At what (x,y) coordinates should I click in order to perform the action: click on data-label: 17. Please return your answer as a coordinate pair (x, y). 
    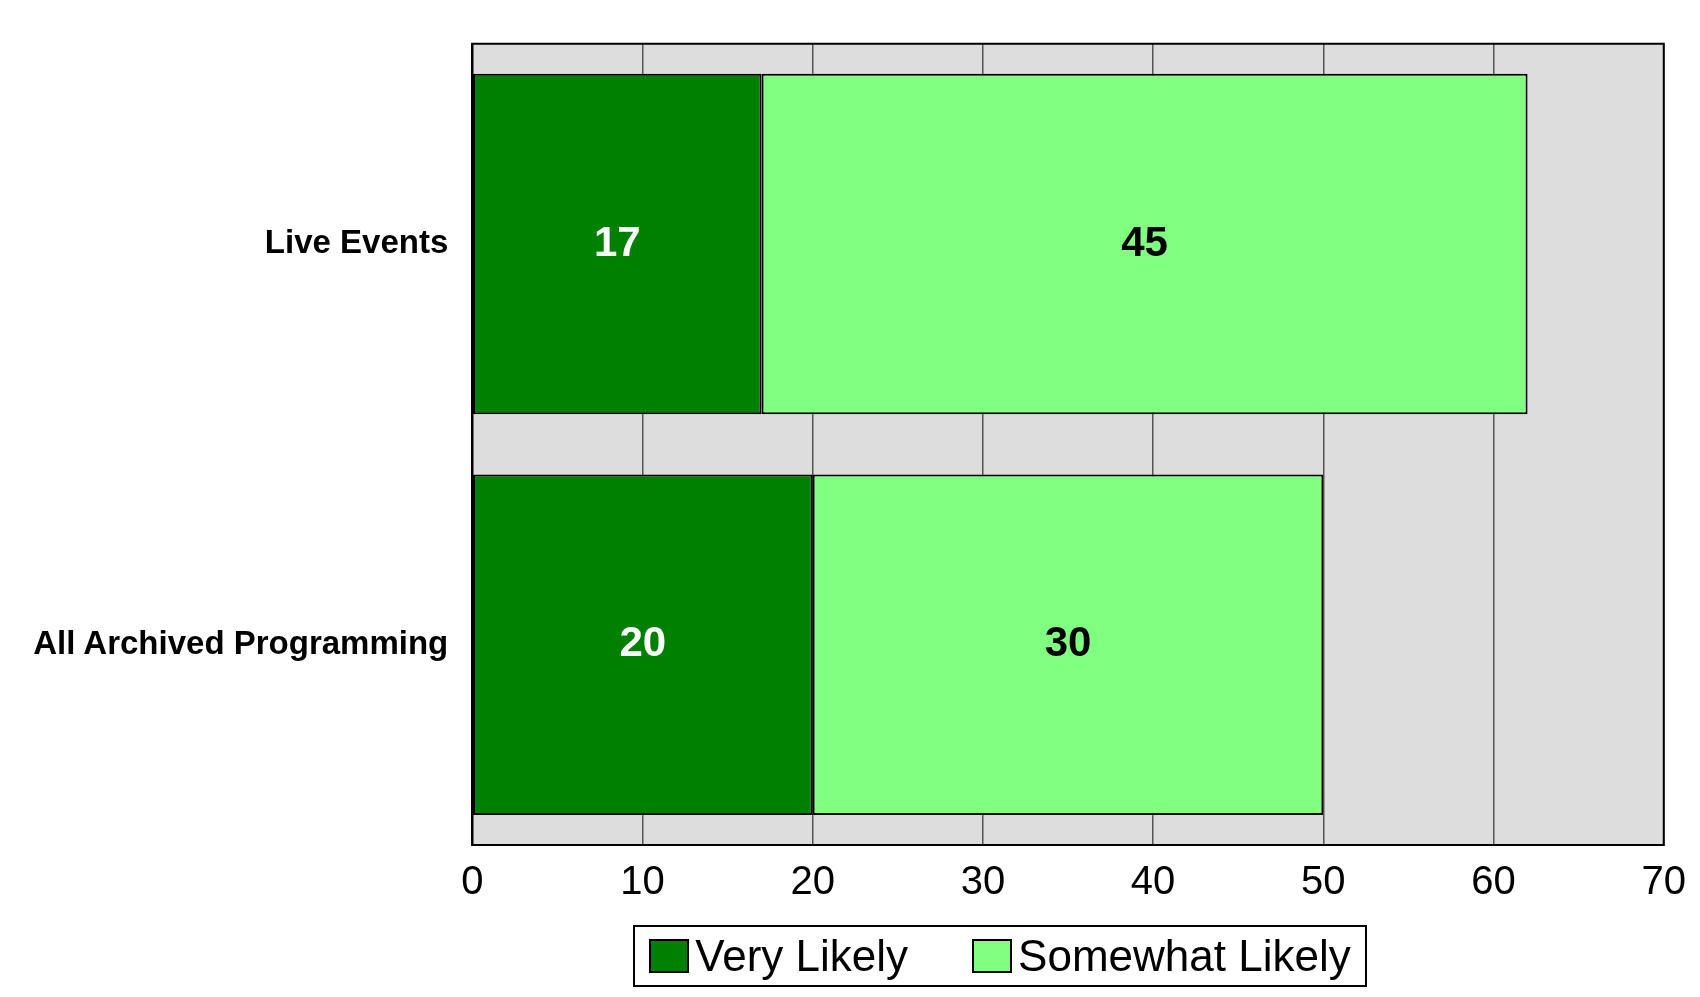
    Looking at the image, I should click on (617, 241).